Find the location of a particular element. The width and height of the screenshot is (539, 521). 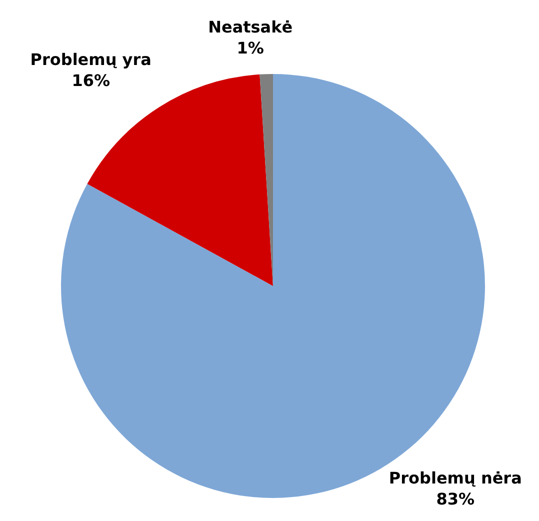

slice-label: Problemų nėra is located at coordinates (455, 478).